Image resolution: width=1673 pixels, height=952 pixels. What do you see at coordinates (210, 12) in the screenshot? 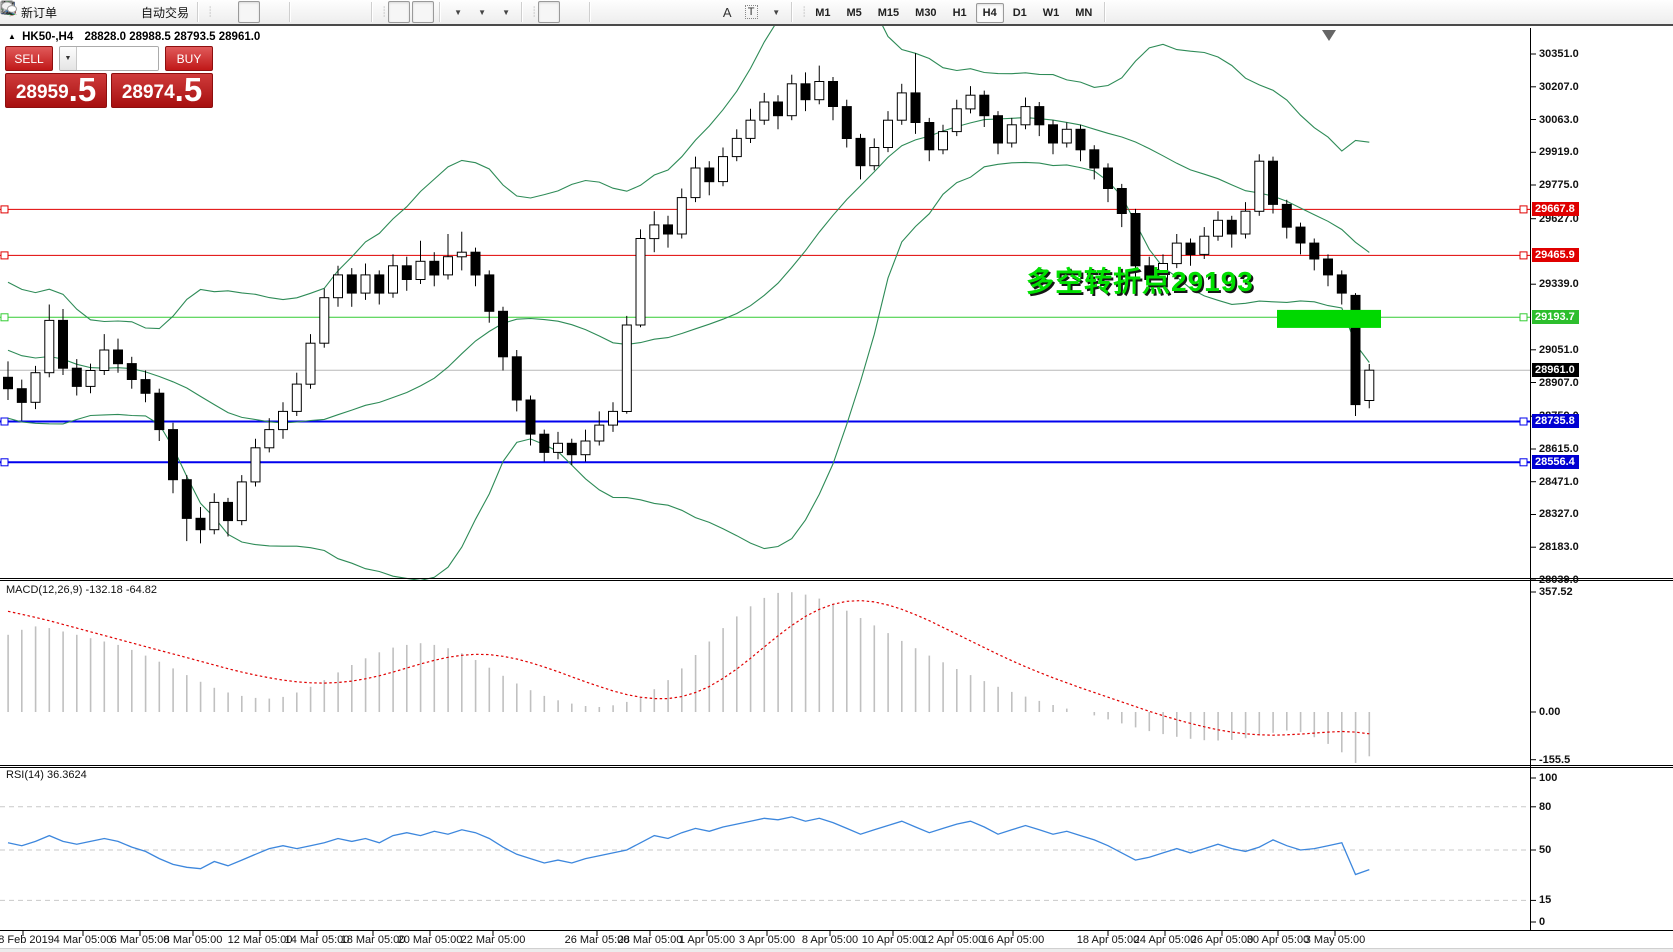
I see `toolbar-grip: ┊` at bounding box center [210, 12].